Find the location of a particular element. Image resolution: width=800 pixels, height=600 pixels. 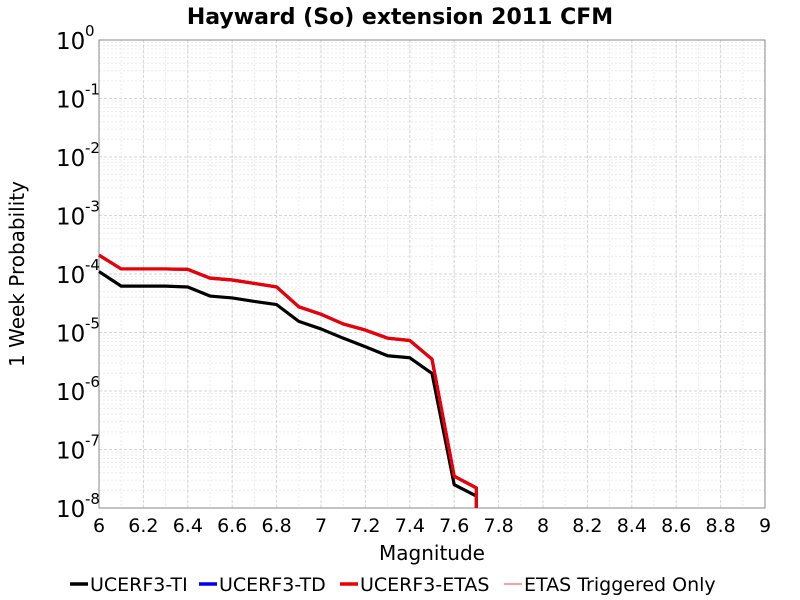

y-tick-exponent: -5 is located at coordinates (92, 324).